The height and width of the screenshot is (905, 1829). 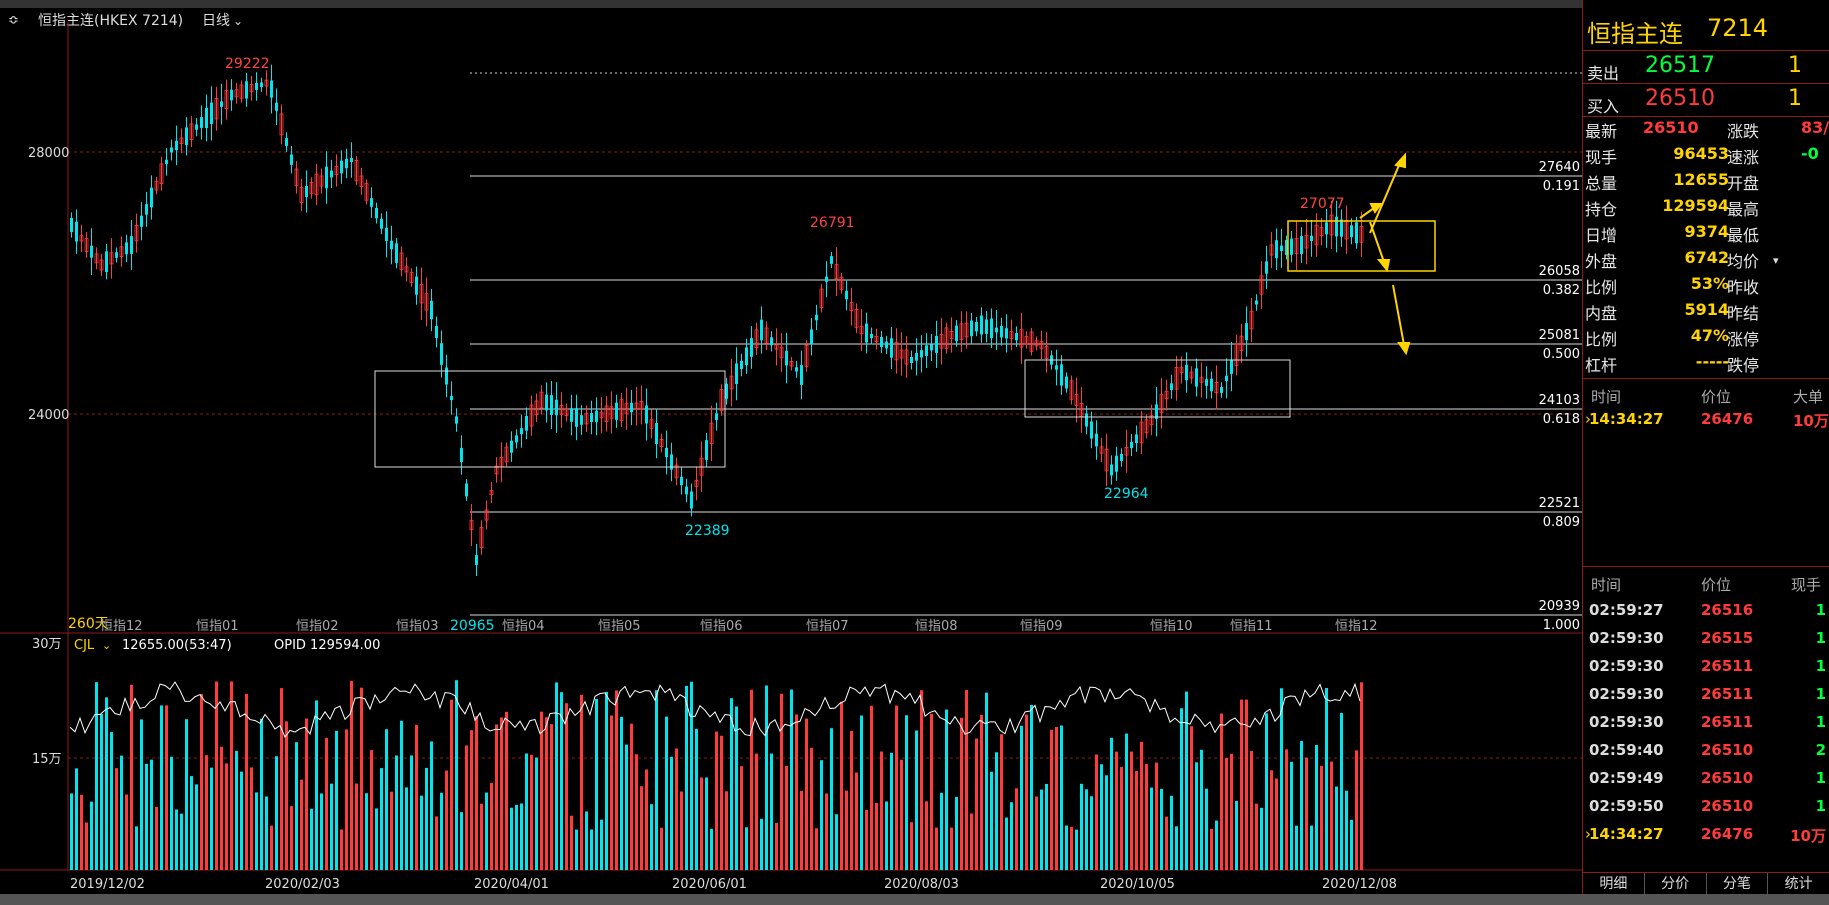 I want to click on stat-value: 96453, so click(x=1701, y=153).